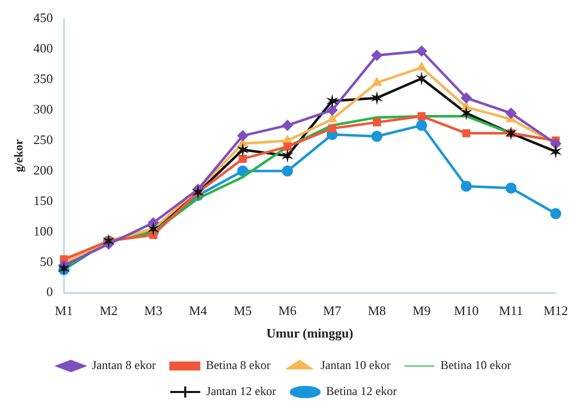 The image size is (579, 418). Describe the element at coordinates (243, 310) in the screenshot. I see `x-tick-label: M5` at that location.